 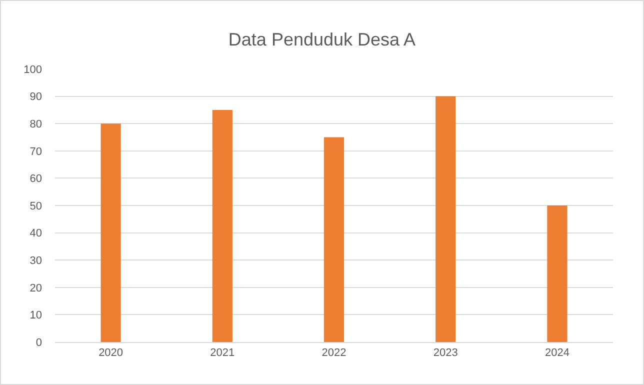 What do you see at coordinates (445, 353) in the screenshot?
I see `x-tick-label: 2023` at bounding box center [445, 353].